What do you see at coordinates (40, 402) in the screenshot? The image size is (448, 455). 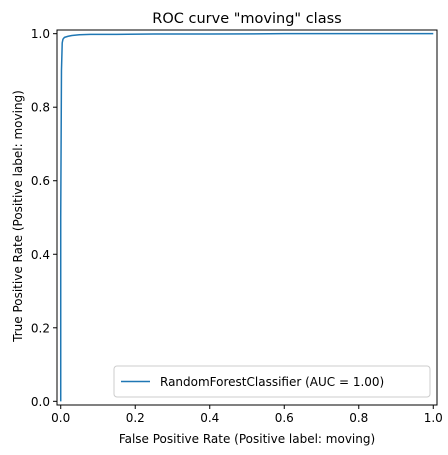 I see `y-tick-label: 0.0` at bounding box center [40, 402].